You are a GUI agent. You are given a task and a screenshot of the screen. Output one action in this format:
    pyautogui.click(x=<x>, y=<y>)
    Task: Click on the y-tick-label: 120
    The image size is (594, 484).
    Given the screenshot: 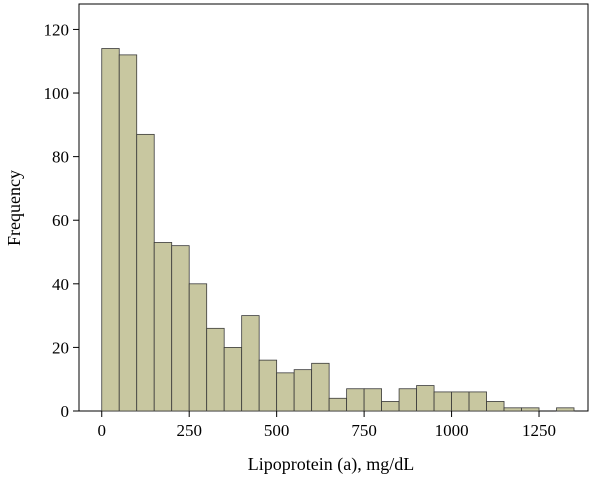 What is the action you would take?
    pyautogui.click(x=57, y=29)
    